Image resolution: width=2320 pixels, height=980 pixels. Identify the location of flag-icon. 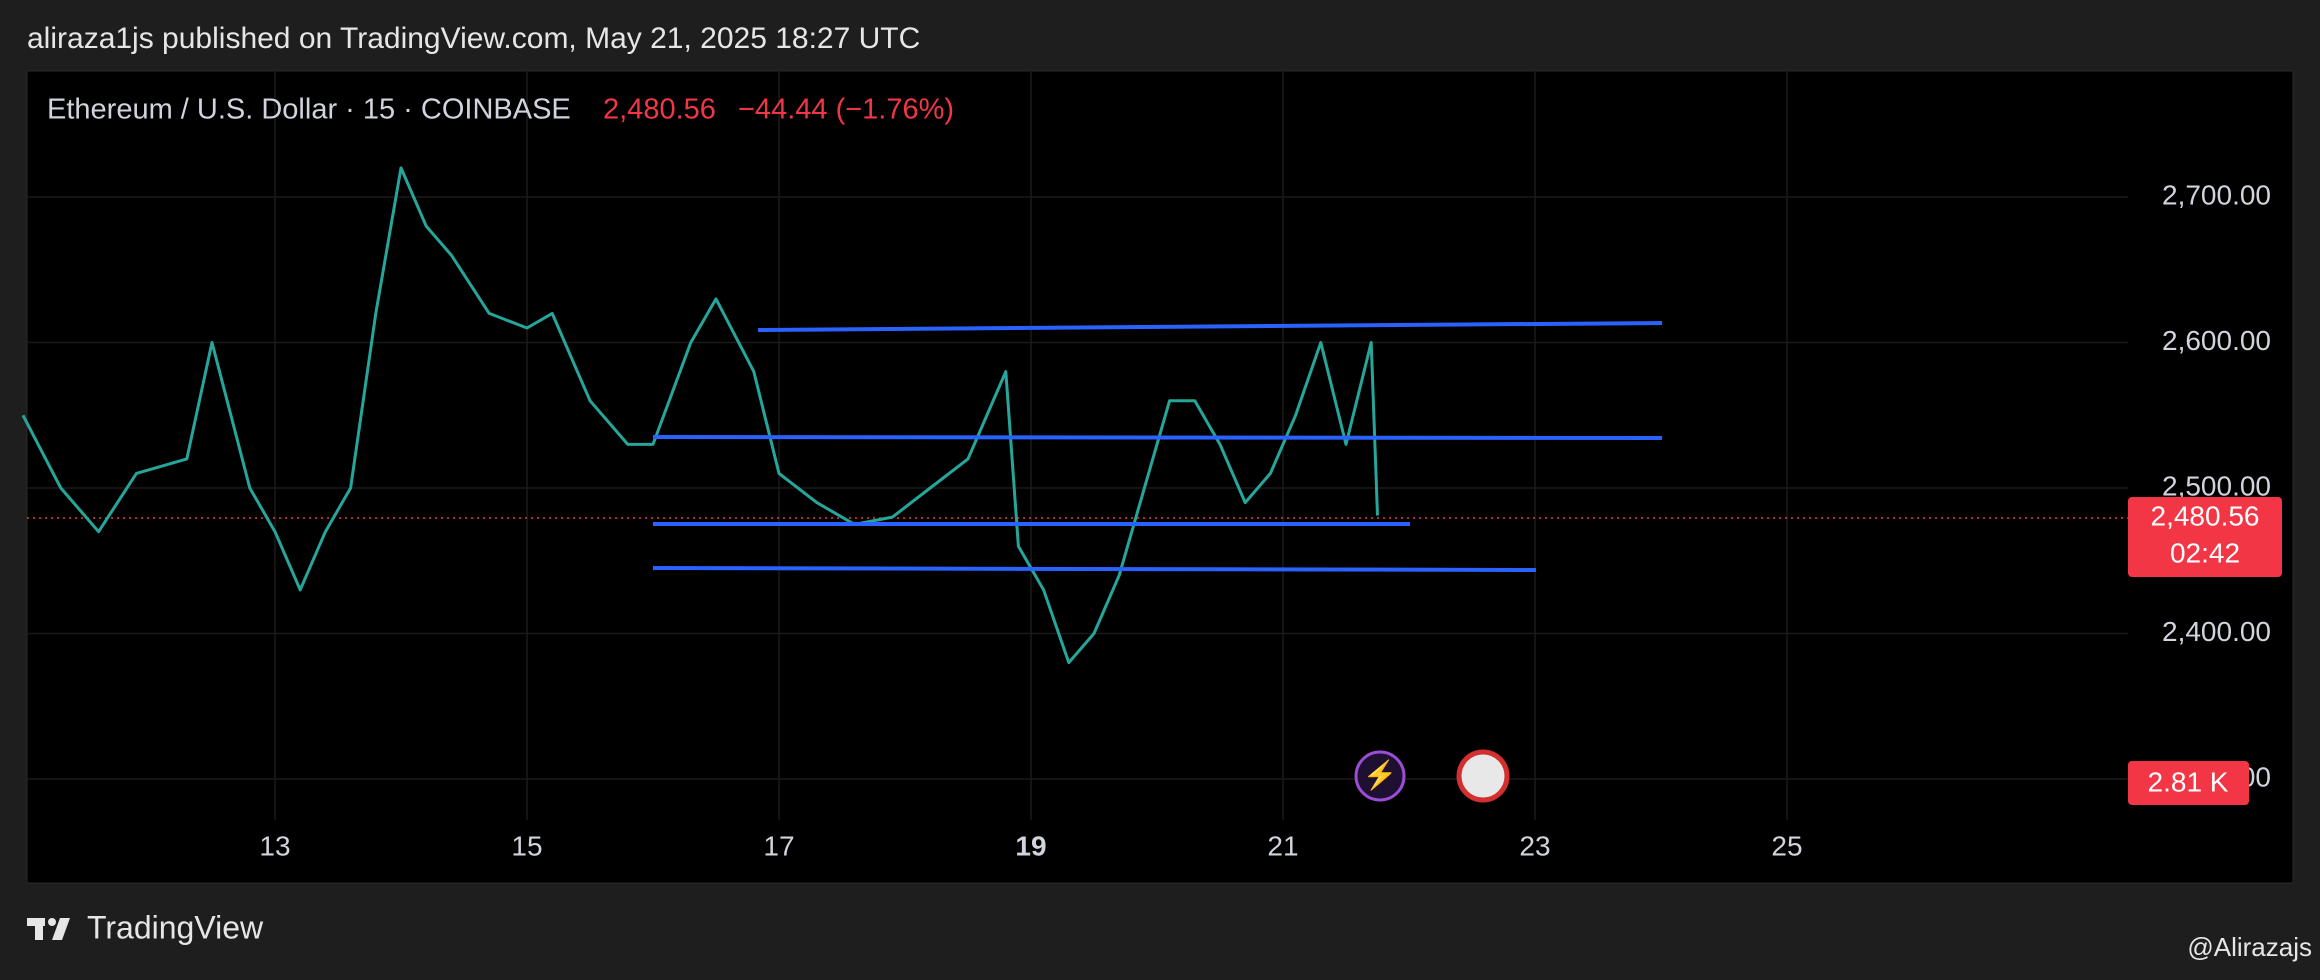
(1483, 776).